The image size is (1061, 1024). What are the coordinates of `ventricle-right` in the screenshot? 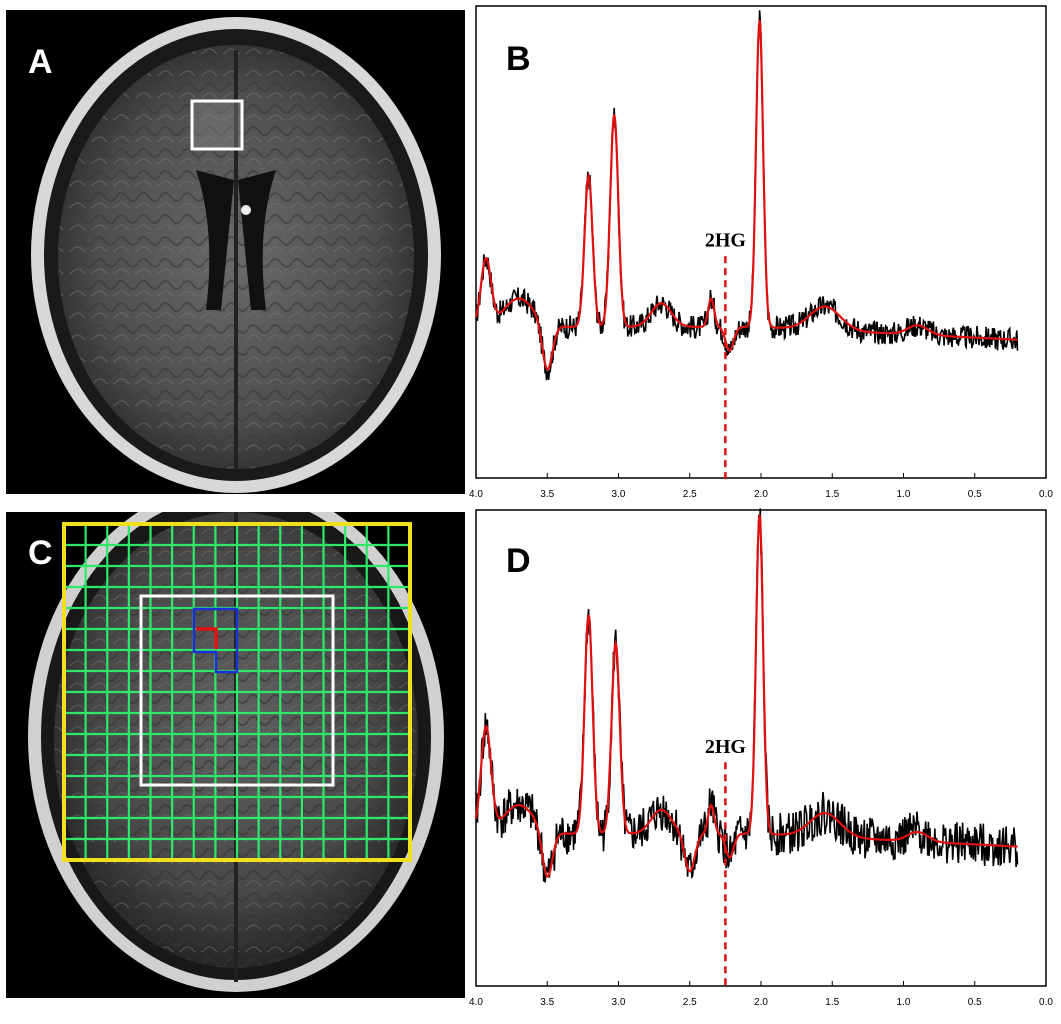 It's located at (257, 240).